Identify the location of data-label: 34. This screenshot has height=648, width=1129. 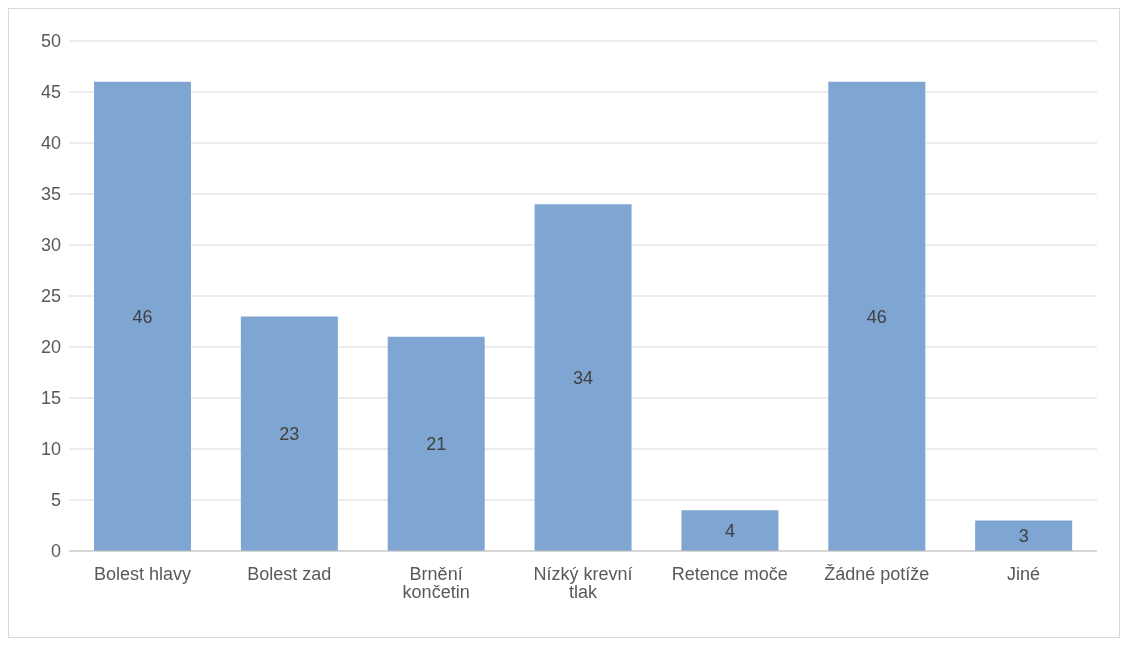
(583, 377).